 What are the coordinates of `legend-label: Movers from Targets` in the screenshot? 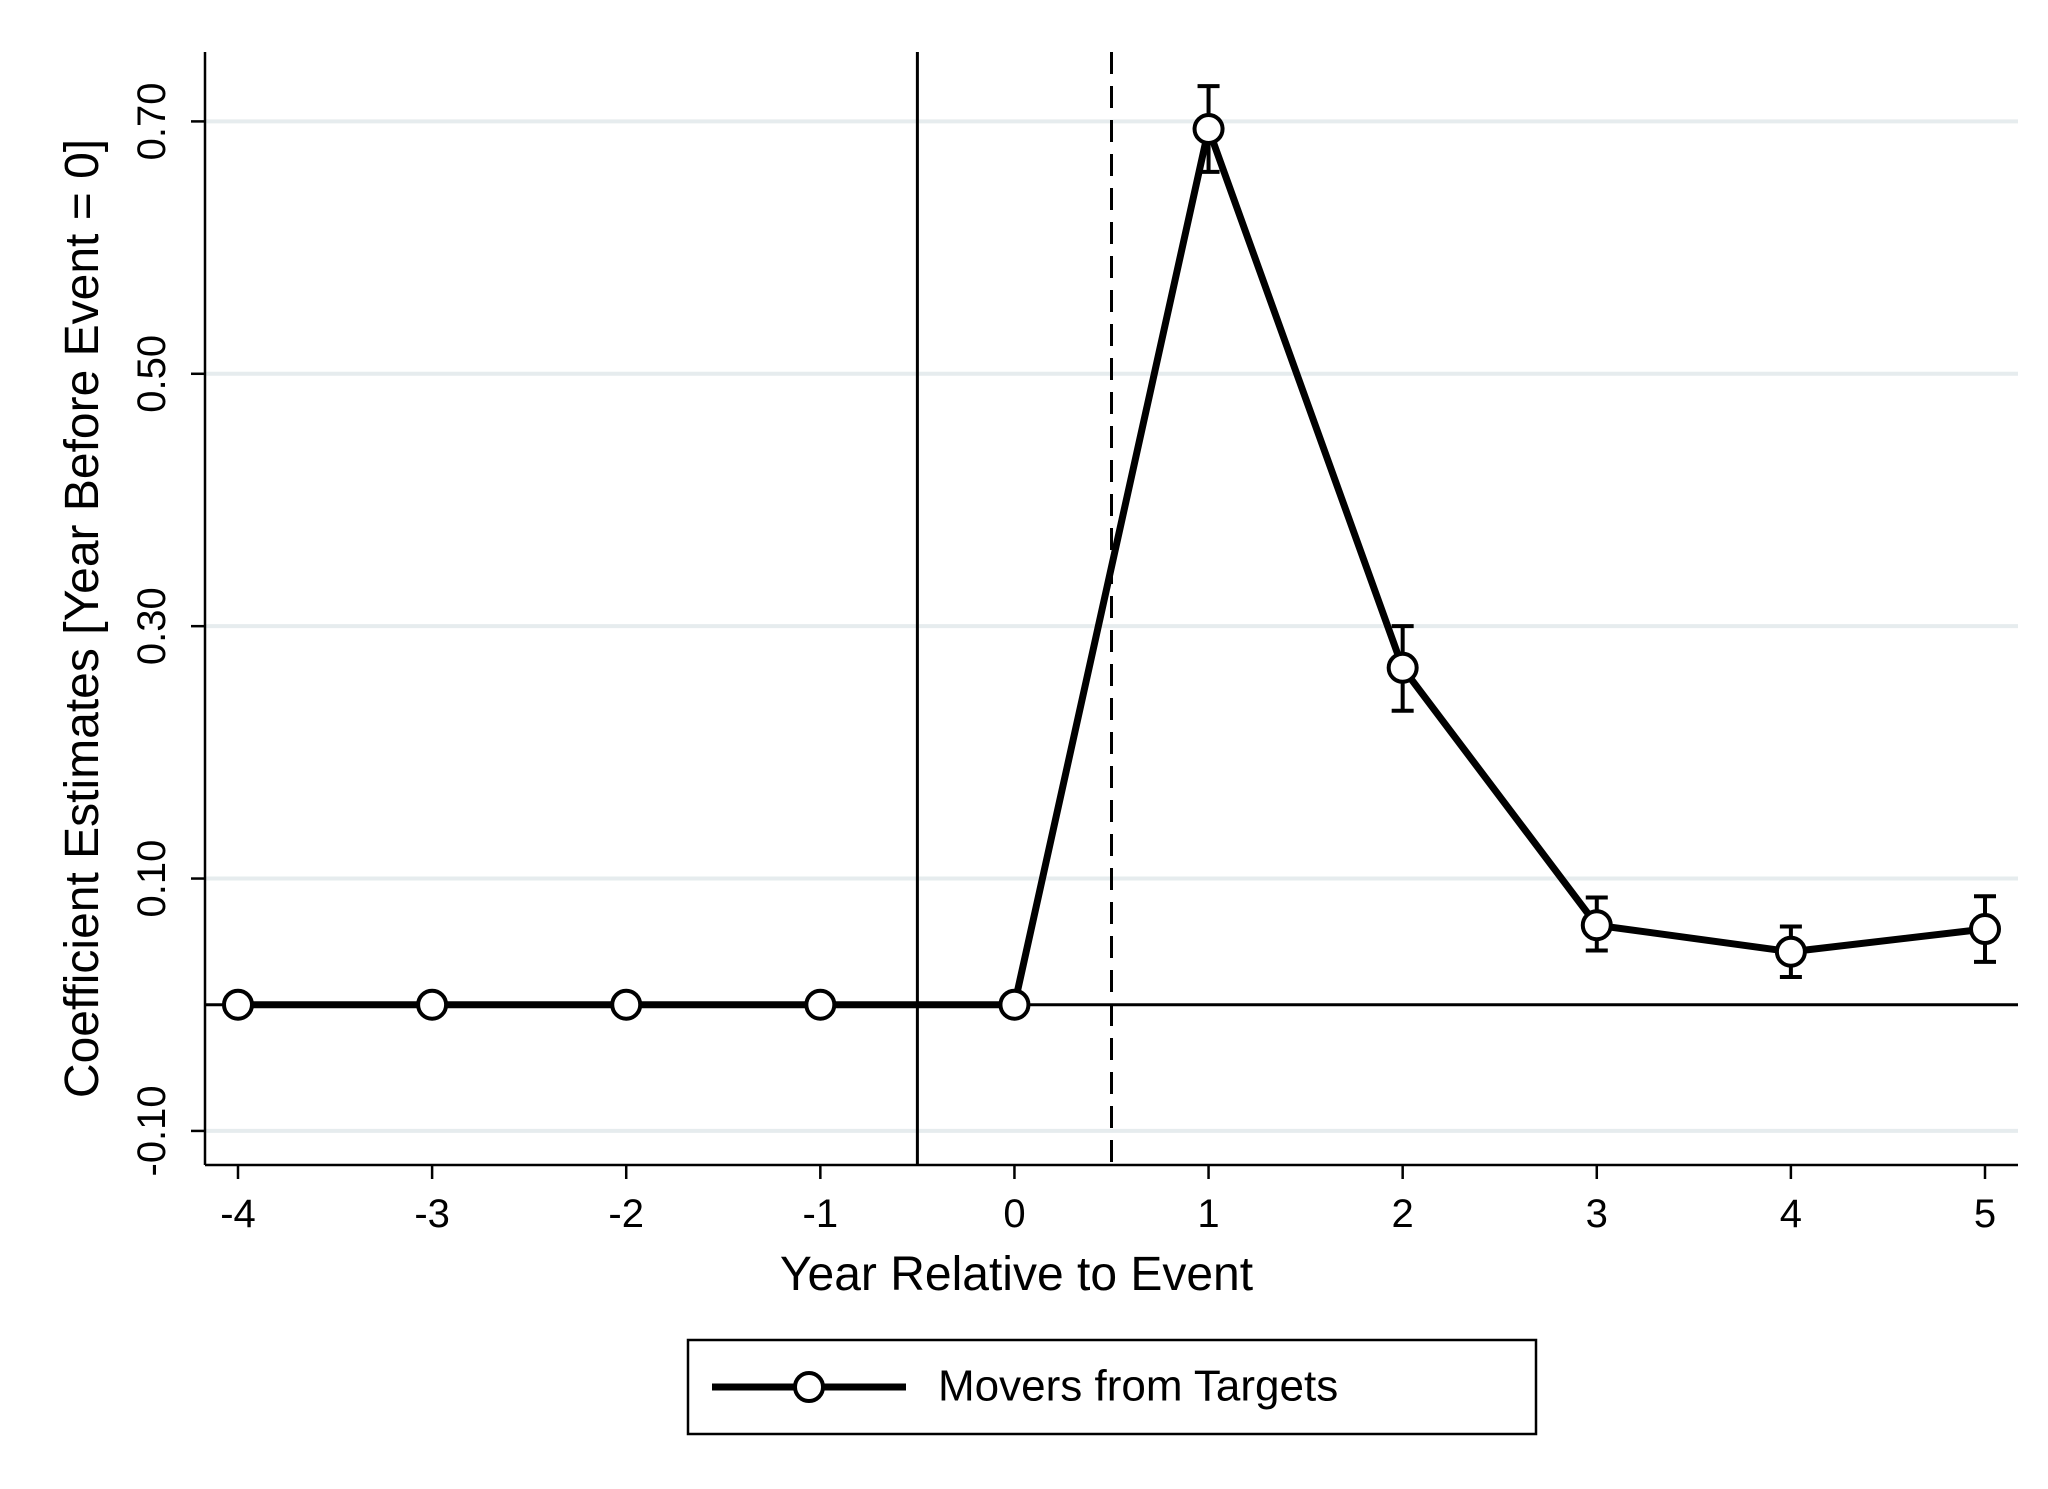 It's located at (1138, 1386).